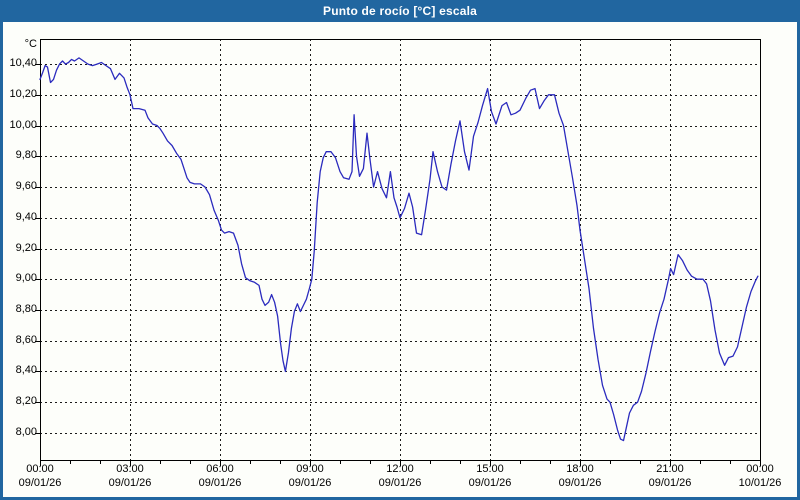 Image resolution: width=800 pixels, height=500 pixels. I want to click on window-border-right, so click(798, 261).